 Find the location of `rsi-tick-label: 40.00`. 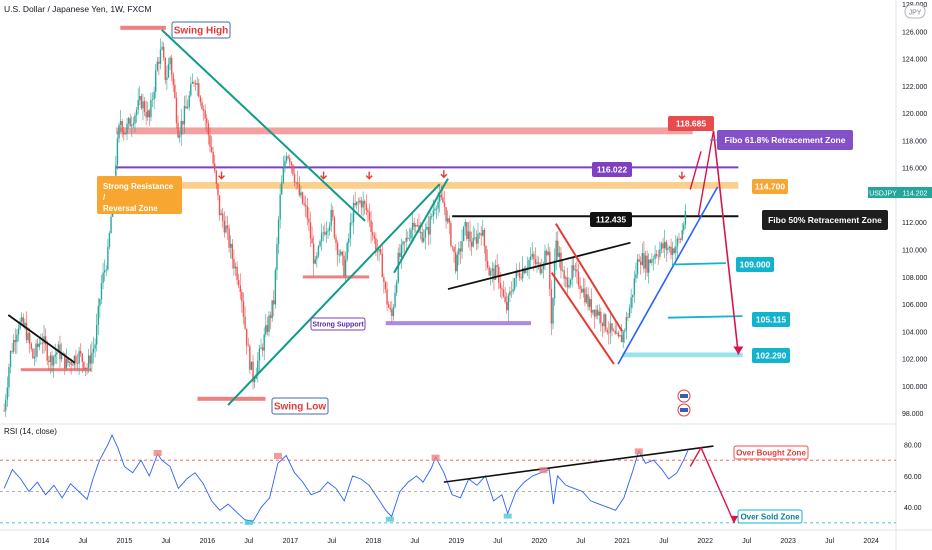

rsi-tick-label: 40.00 is located at coordinates (913, 508).